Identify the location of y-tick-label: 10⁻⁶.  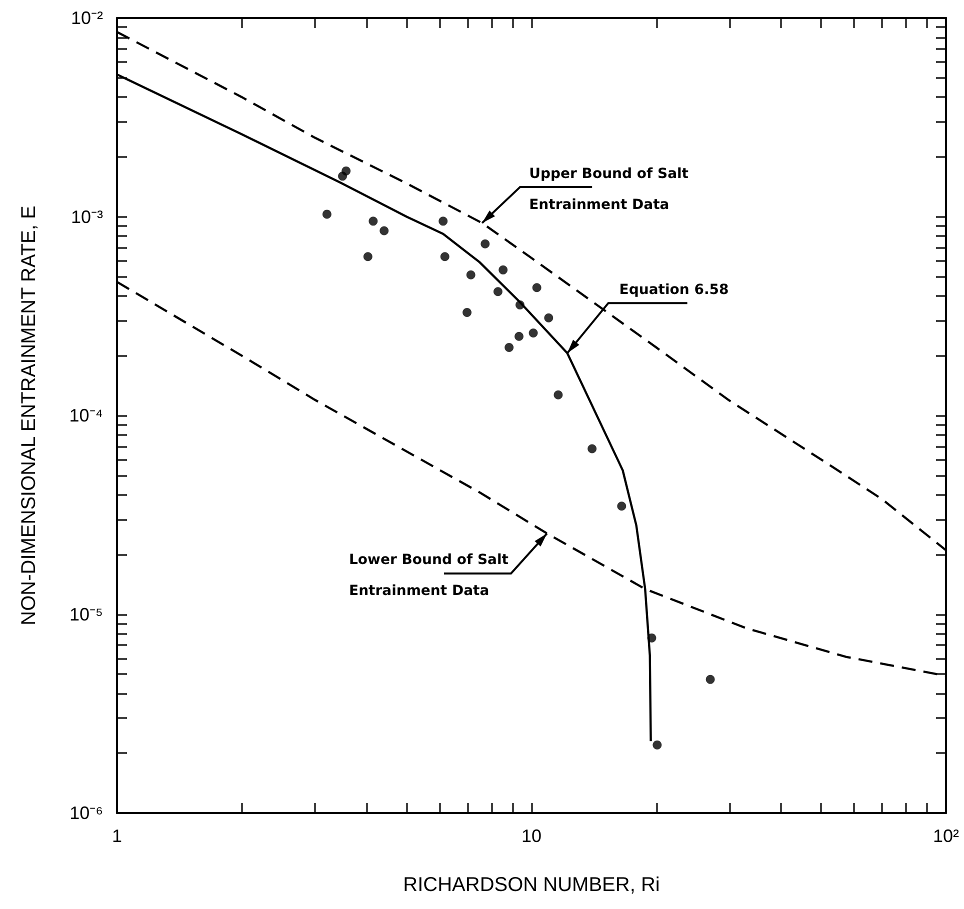
(86, 813).